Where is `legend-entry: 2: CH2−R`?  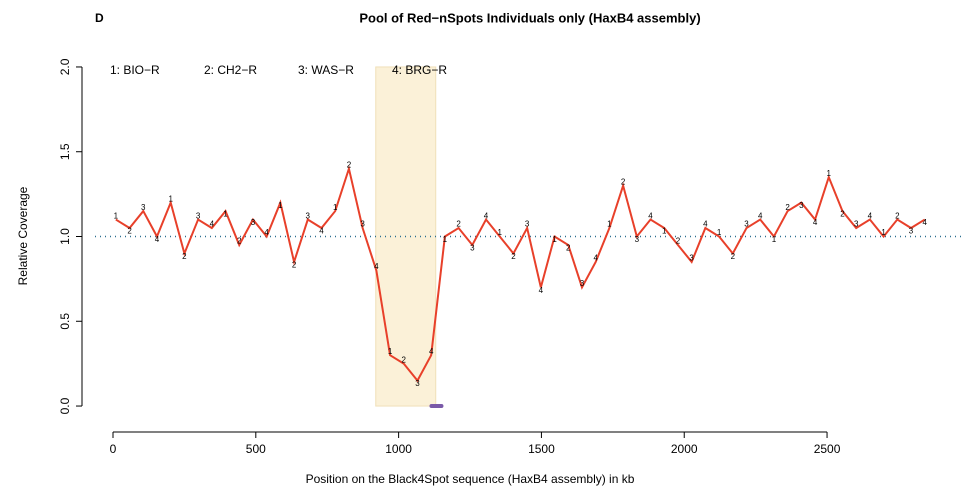
legend-entry: 2: CH2−R is located at coordinates (230, 70).